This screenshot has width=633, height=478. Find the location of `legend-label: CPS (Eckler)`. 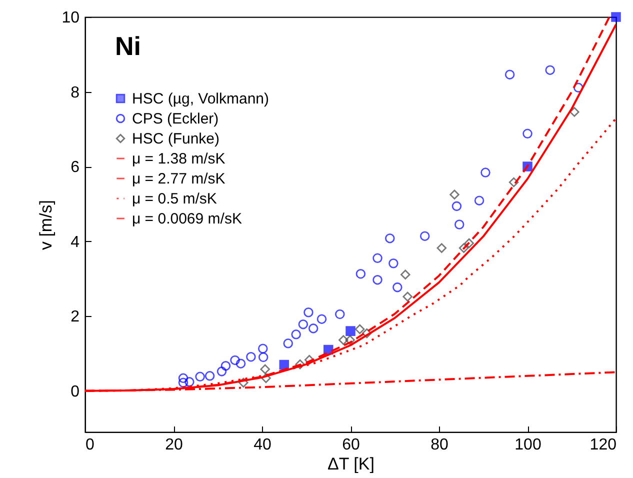

legend-label: CPS (Eckler) is located at coordinates (175, 119).